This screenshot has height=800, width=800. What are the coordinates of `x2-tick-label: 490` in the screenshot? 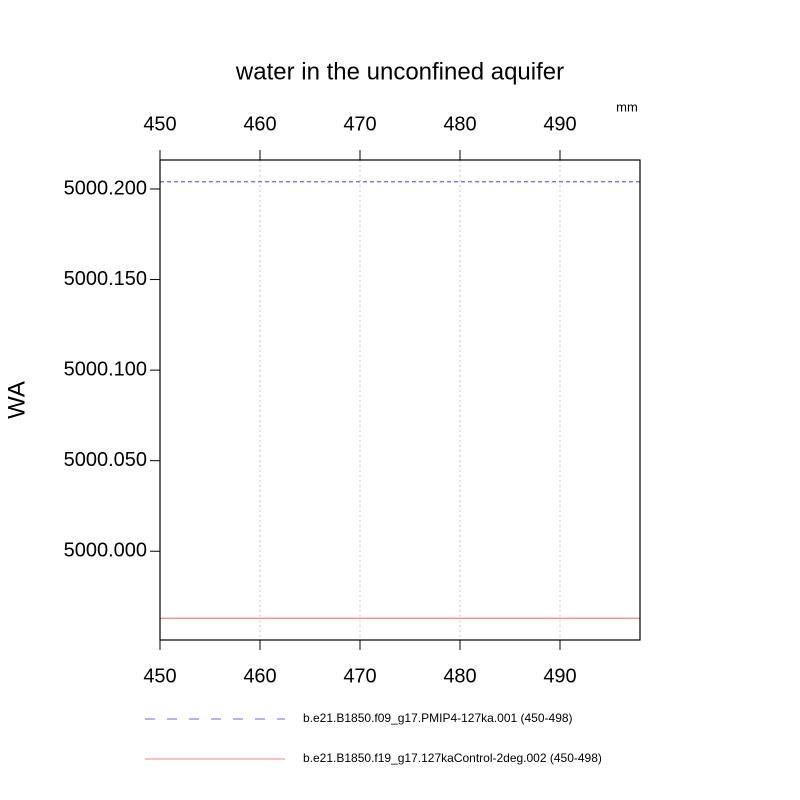 It's located at (559, 124).